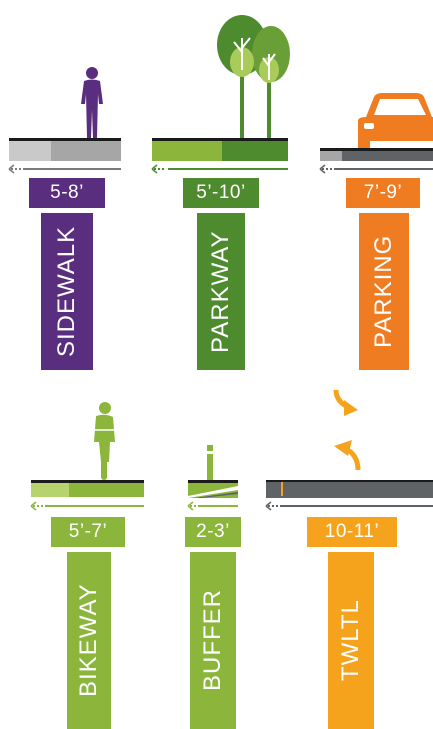  Describe the element at coordinates (395, 121) in the screenshot. I see `car-icon` at that location.